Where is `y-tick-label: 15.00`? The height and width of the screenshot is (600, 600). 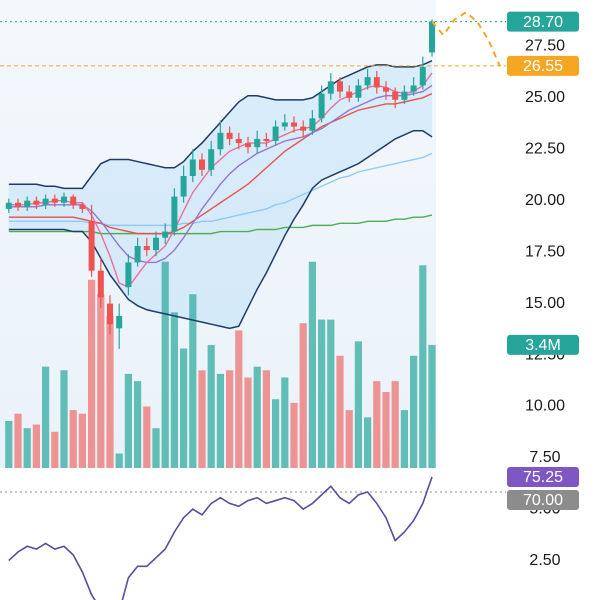 y-tick-label: 15.00 is located at coordinates (545, 303).